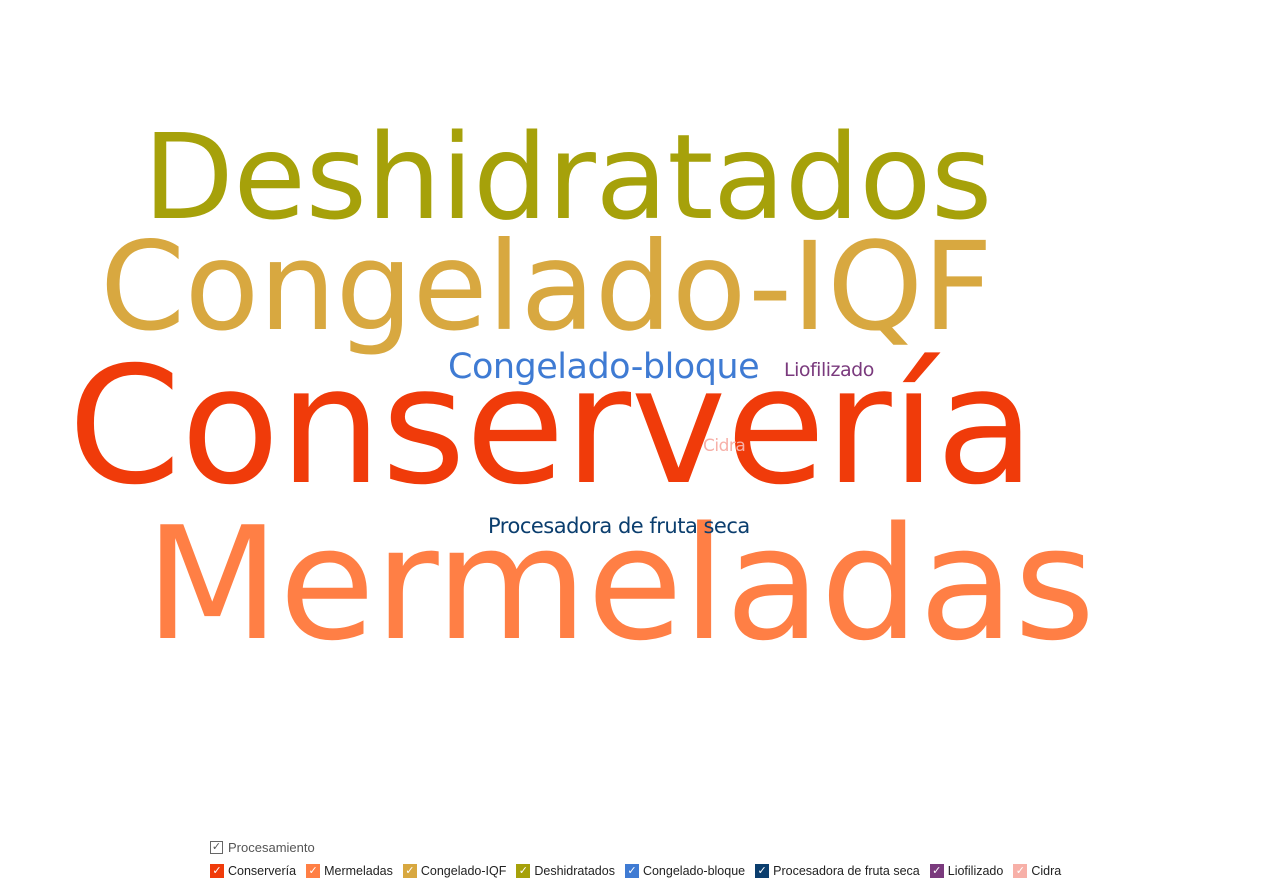  Describe the element at coordinates (694, 871) in the screenshot. I see `legend-label: Congelado-bloque` at that location.